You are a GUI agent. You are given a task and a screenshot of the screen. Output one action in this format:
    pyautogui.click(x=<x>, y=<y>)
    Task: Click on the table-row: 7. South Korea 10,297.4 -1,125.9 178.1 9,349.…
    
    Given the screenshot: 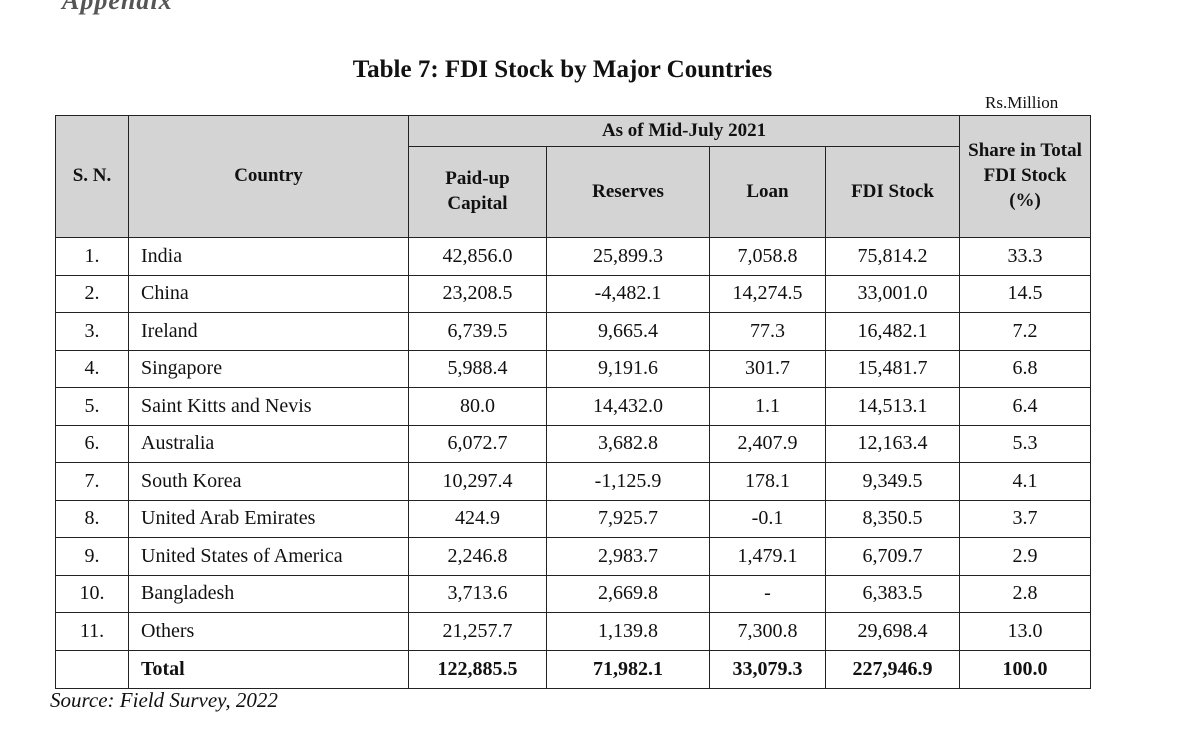 What is the action you would take?
    pyautogui.click(x=573, y=481)
    